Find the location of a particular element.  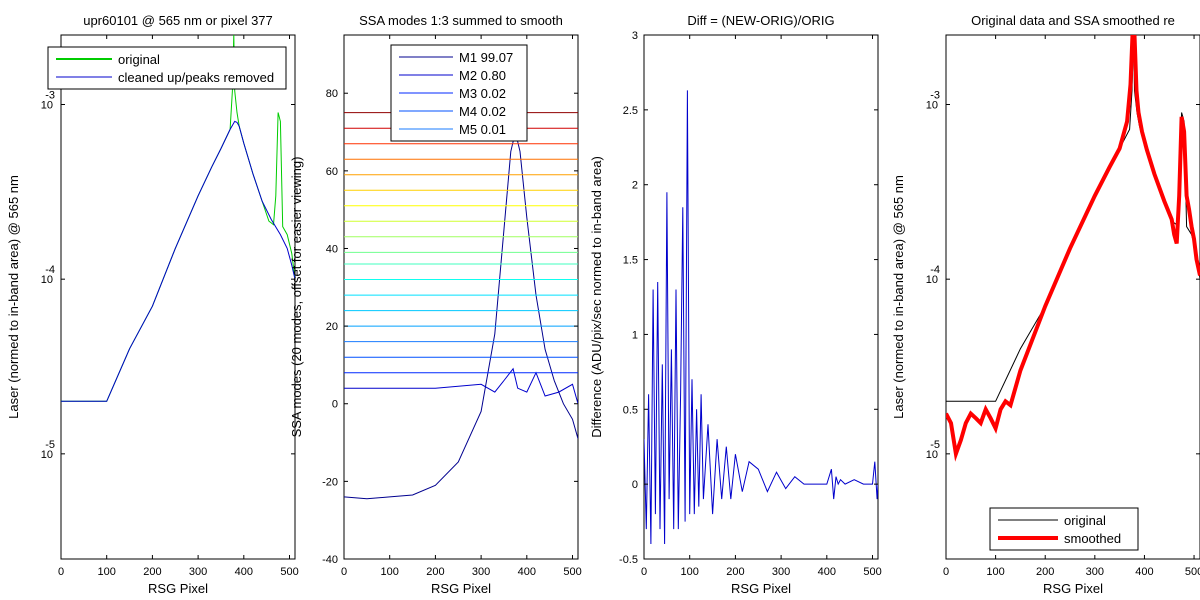

y-tick-label: 60 is located at coordinates (332, 172).